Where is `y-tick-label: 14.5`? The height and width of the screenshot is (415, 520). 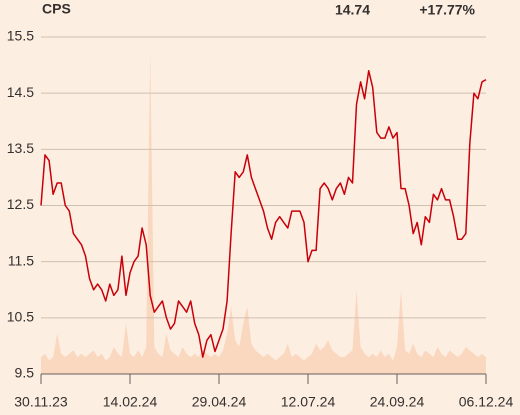 y-tick-label: 14.5 is located at coordinates (20, 92).